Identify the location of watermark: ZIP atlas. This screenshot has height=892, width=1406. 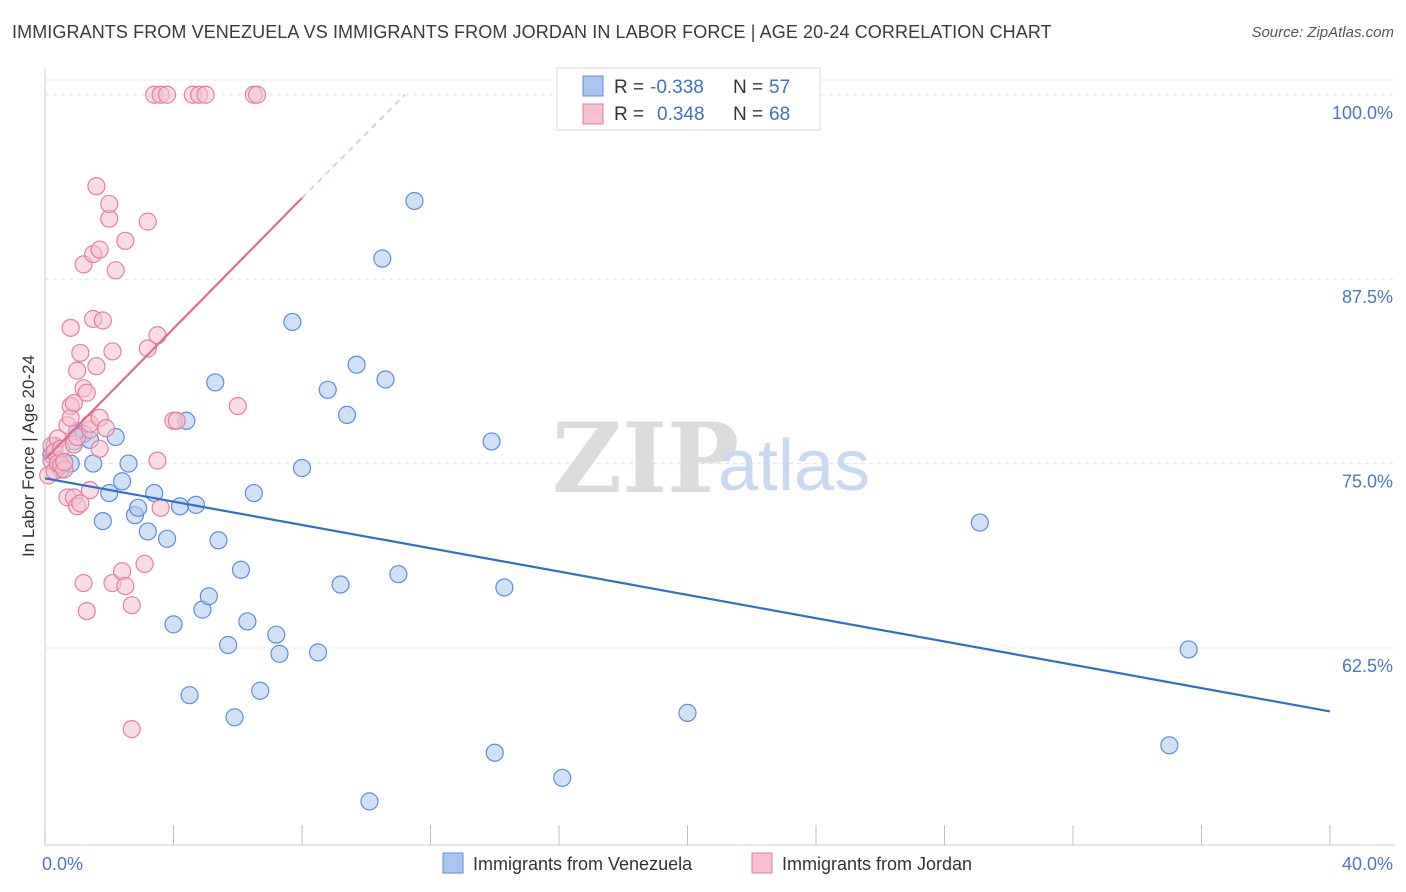
(711, 458).